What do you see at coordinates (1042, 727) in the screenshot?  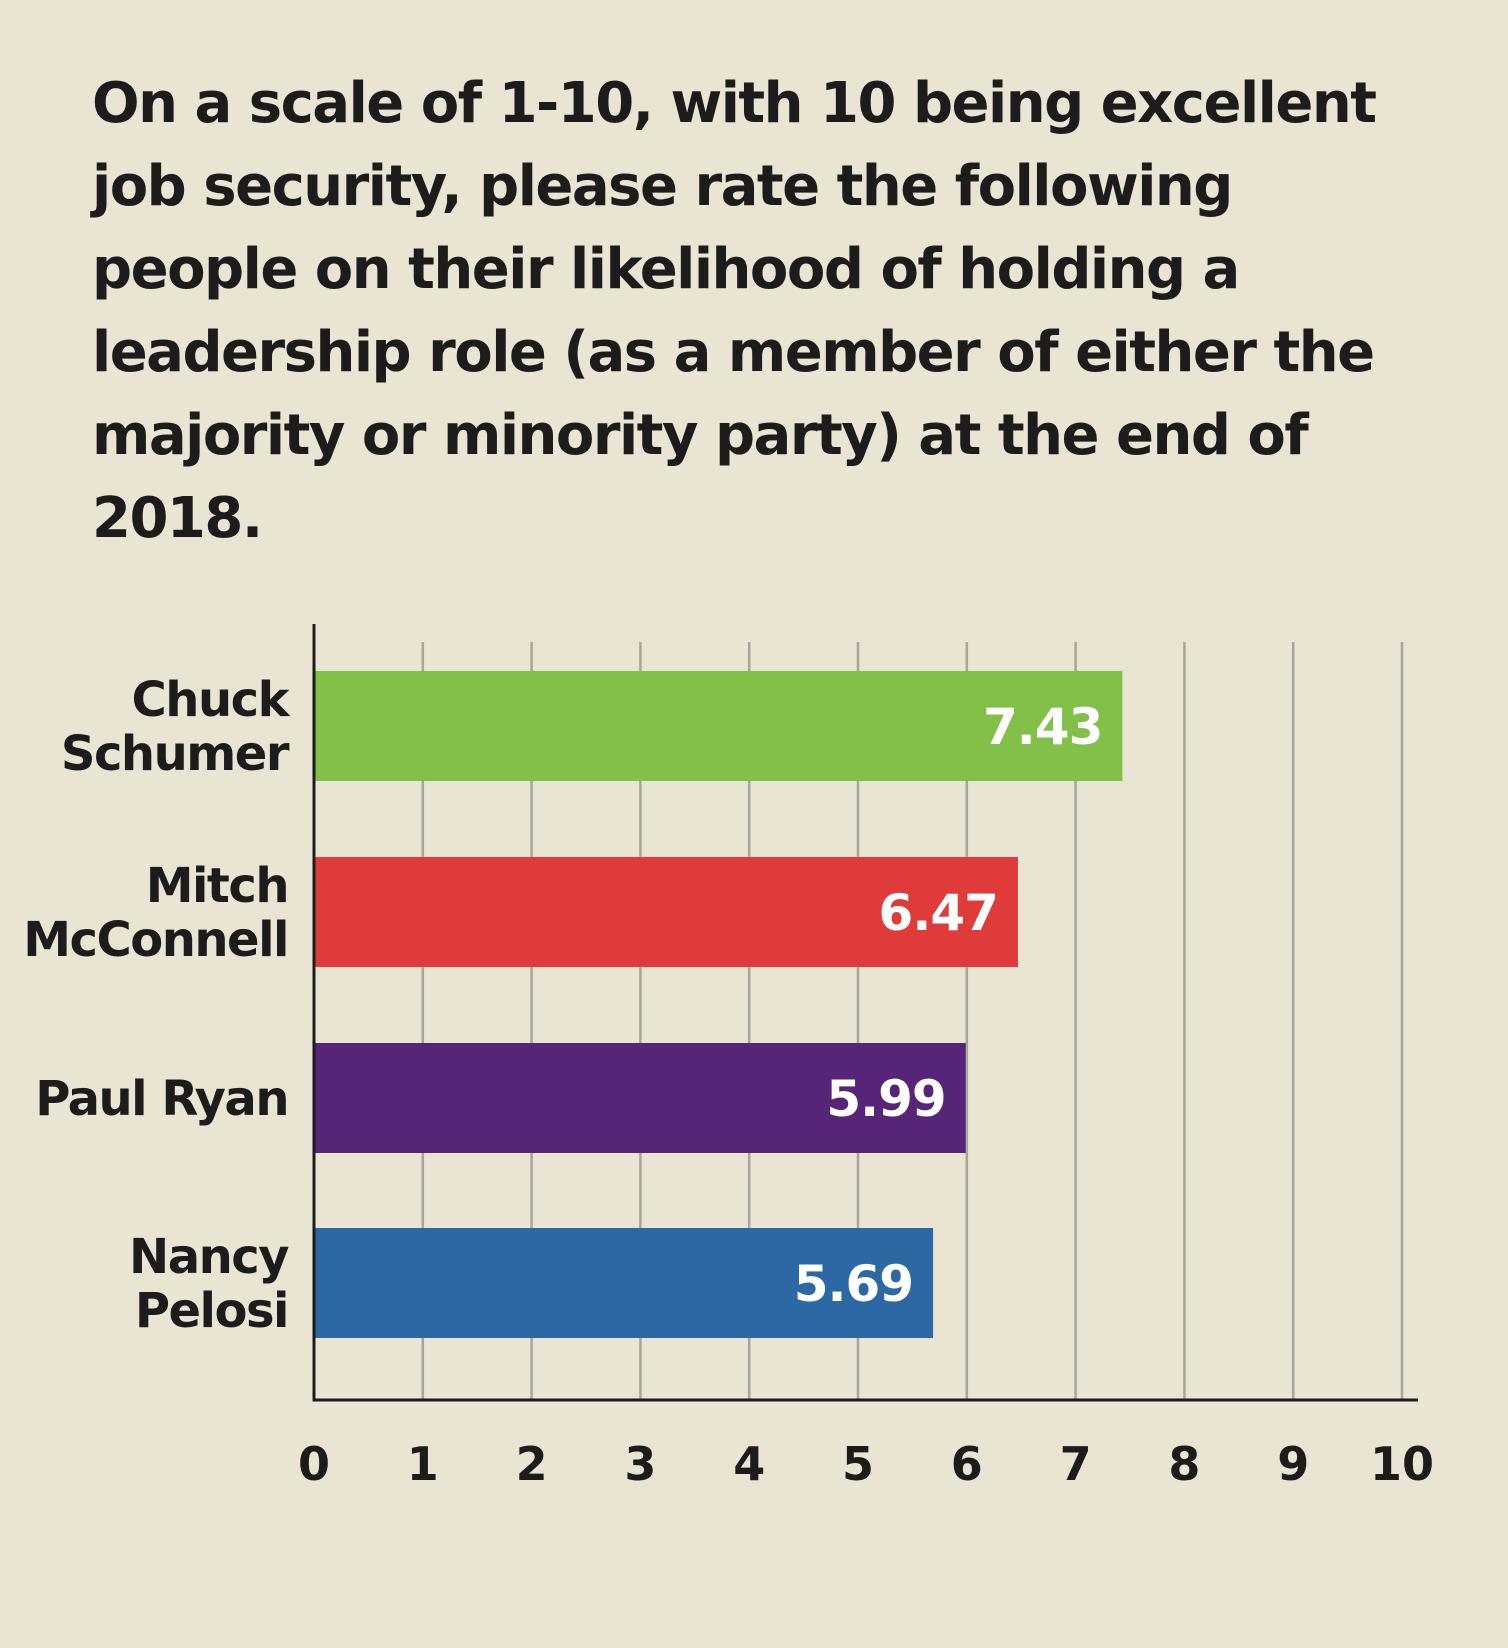 I see `data-label: 7.43` at bounding box center [1042, 727].